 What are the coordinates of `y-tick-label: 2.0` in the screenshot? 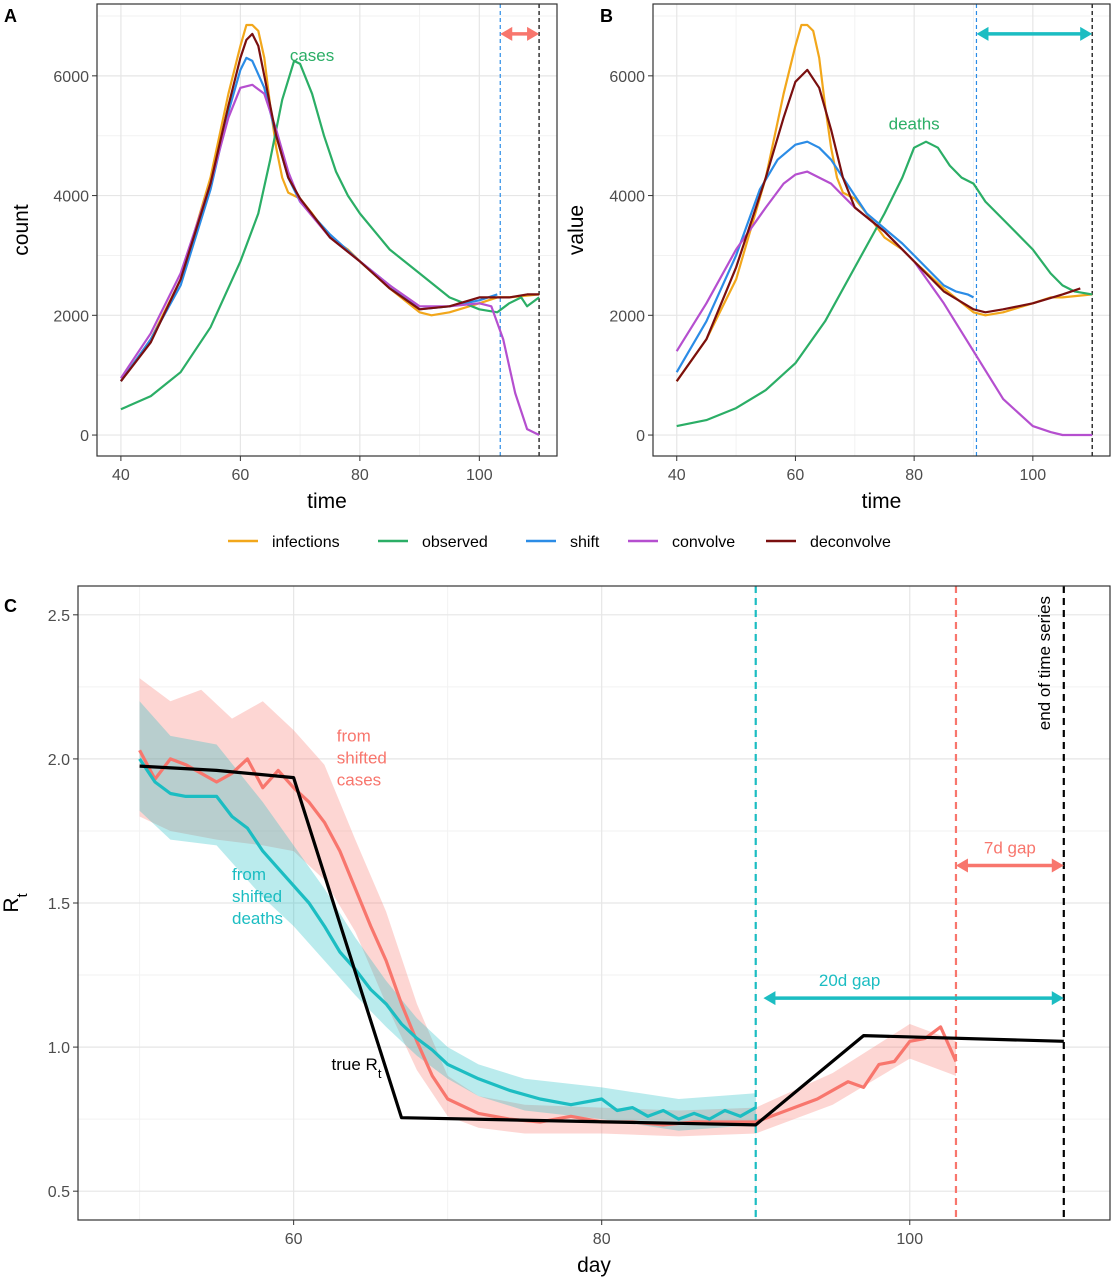 It's located at (59, 760).